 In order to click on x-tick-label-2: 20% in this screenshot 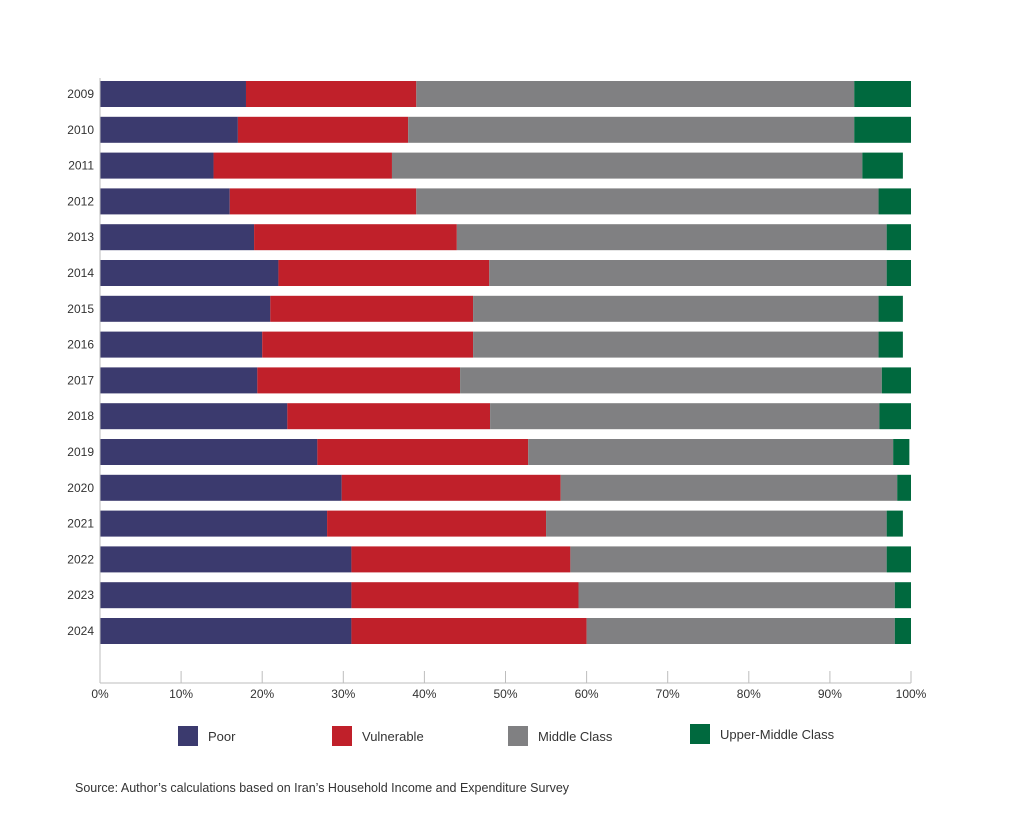, I will do `click(262, 694)`.